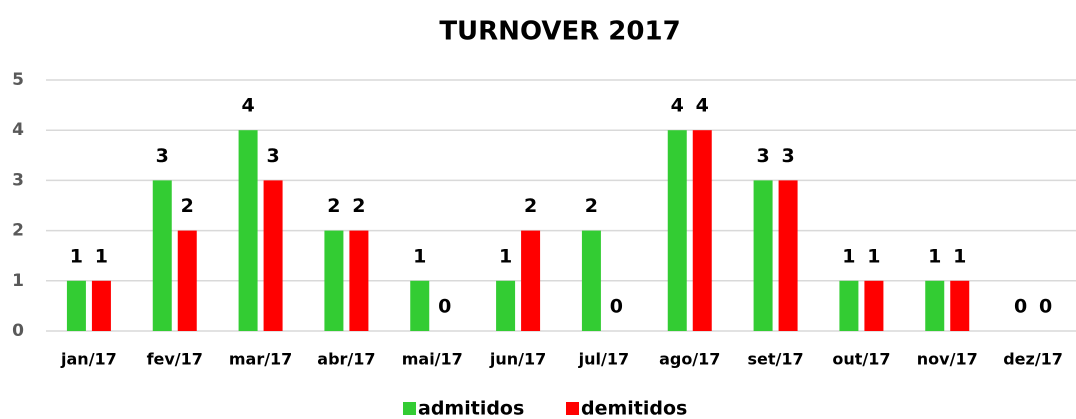  I want to click on y-tick-label: 5, so click(18, 80).